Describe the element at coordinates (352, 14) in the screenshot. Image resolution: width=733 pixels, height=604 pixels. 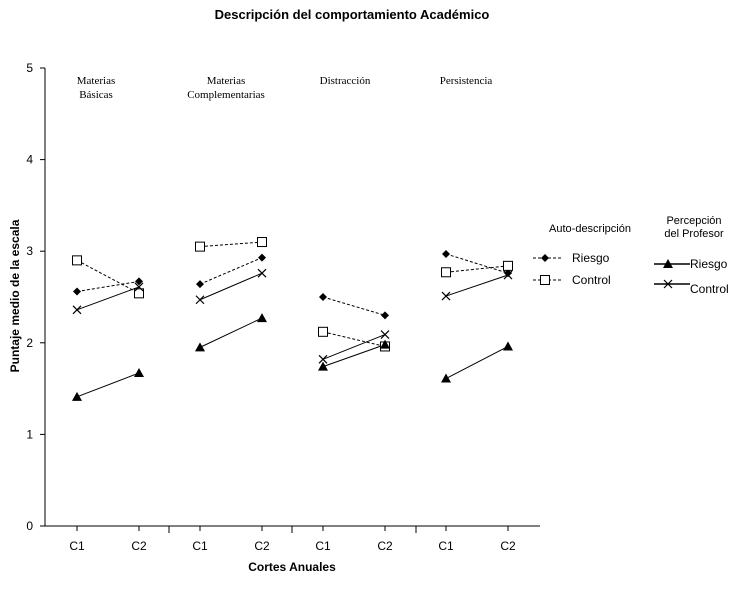
I see `chart-title: Descripción del comportamiento Académico` at that location.